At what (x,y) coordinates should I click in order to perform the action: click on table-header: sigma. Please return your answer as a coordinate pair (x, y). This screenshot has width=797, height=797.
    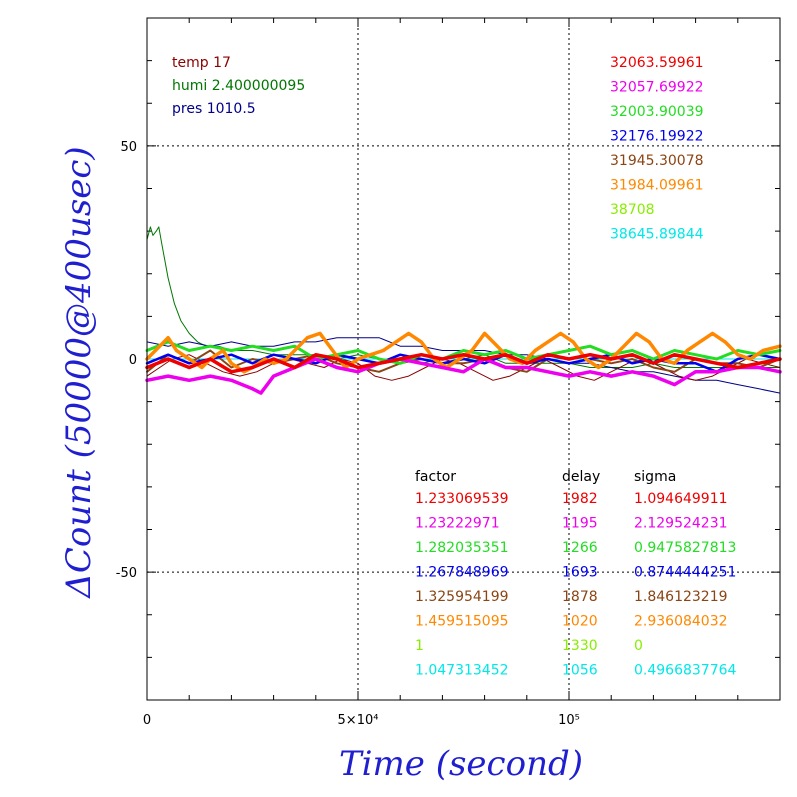
    Looking at the image, I should click on (655, 477).